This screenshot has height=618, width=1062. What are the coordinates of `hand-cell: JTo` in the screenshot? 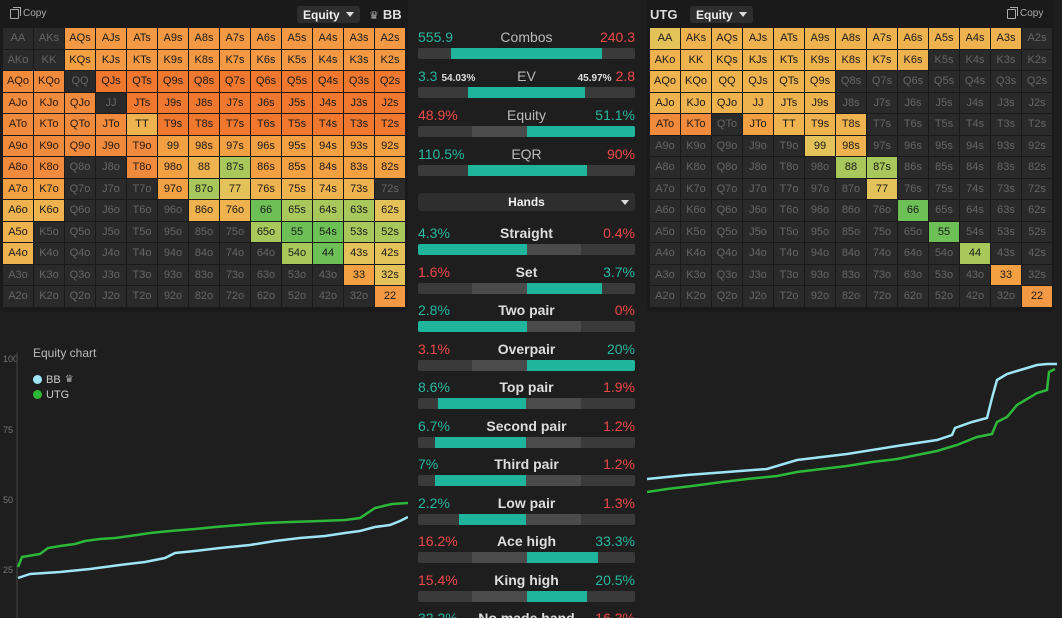 It's located at (111, 125).